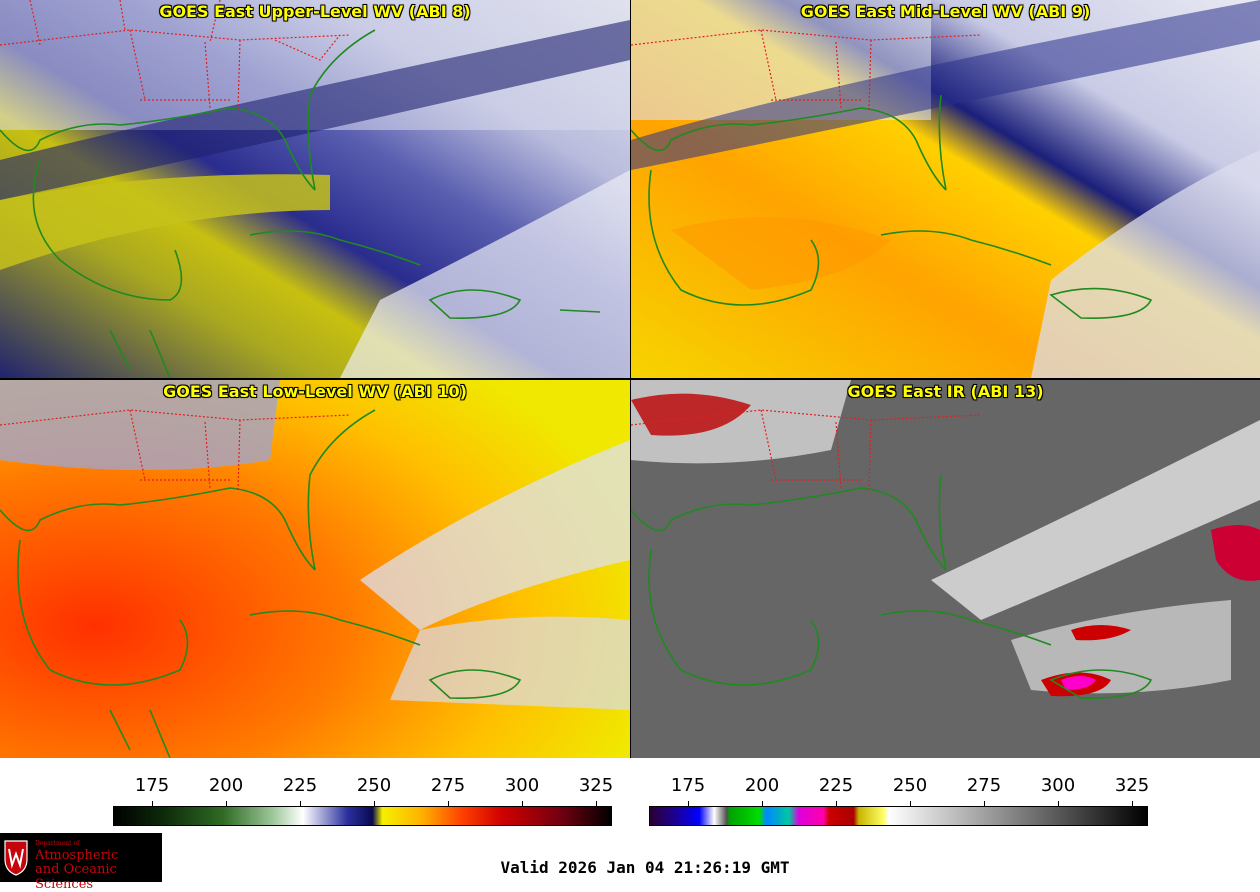  Describe the element at coordinates (374, 785) in the screenshot. I see `wv-tick-label: 250` at that location.